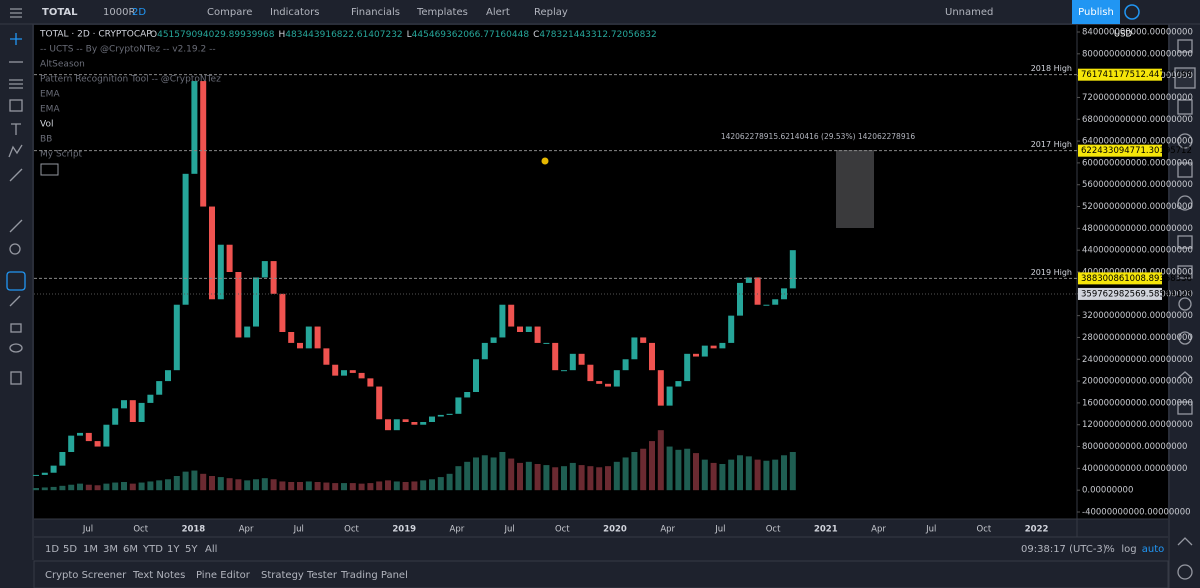 The width and height of the screenshot is (1200, 588). Describe the element at coordinates (471, 35) in the screenshot. I see `ohlc-value: 445469362066.77160448` at that location.